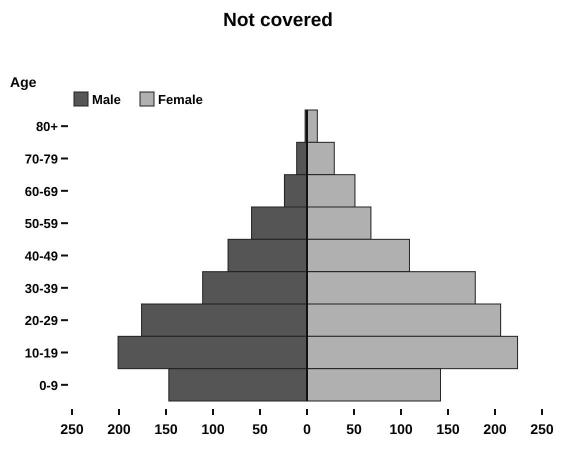 This screenshot has height=451, width=576. I want to click on y-tick-label: 30-39, so click(41, 288).